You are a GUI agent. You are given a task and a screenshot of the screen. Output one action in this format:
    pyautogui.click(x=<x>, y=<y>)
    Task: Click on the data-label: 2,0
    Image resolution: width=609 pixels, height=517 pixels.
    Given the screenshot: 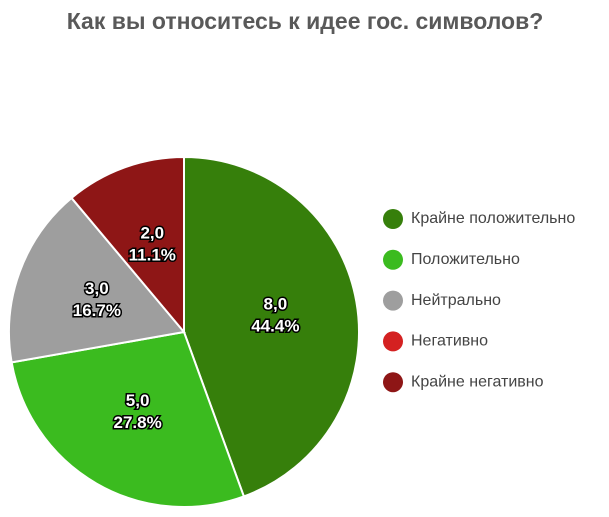 What is the action you would take?
    pyautogui.click(x=152, y=232)
    